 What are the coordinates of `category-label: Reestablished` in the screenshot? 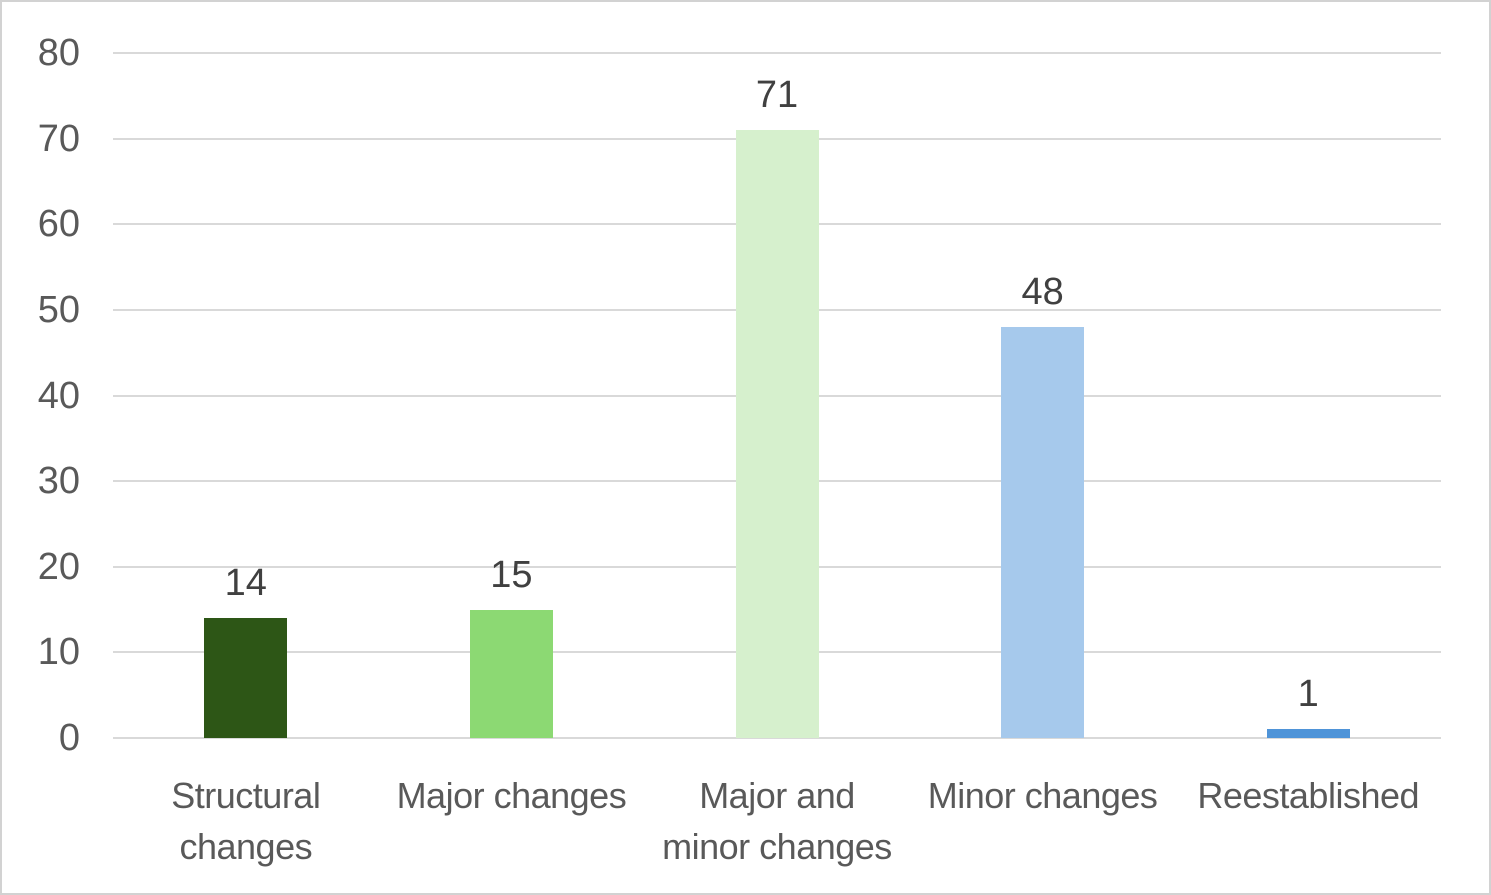 It's located at (1308, 795).